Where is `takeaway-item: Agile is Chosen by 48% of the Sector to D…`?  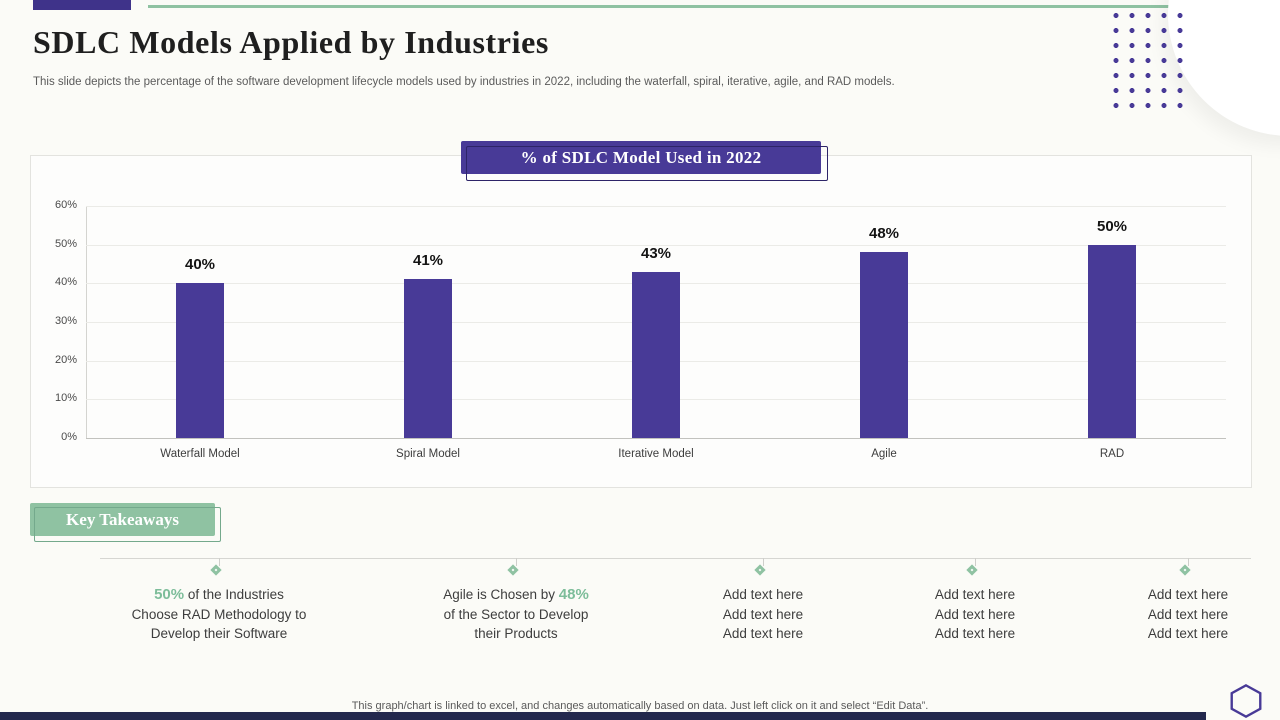 takeaway-item: Agile is Chosen by 48% of the Sector to D… is located at coordinates (516, 614).